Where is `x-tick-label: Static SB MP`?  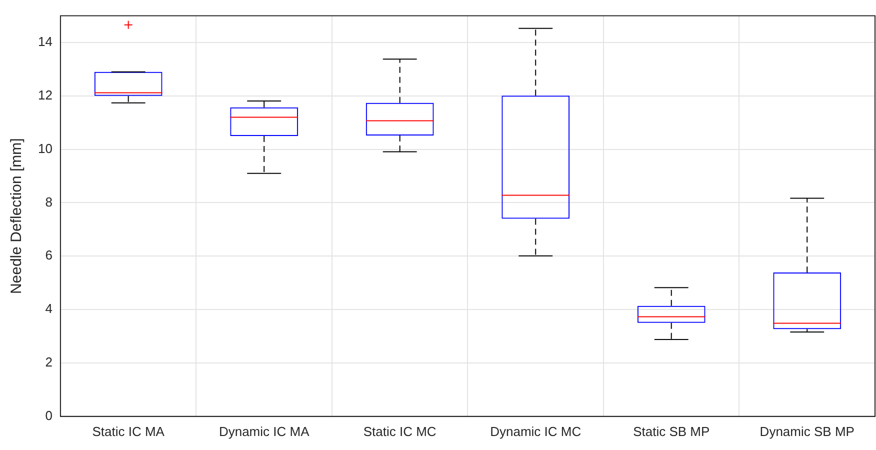 x-tick-label: Static SB MP is located at coordinates (671, 431).